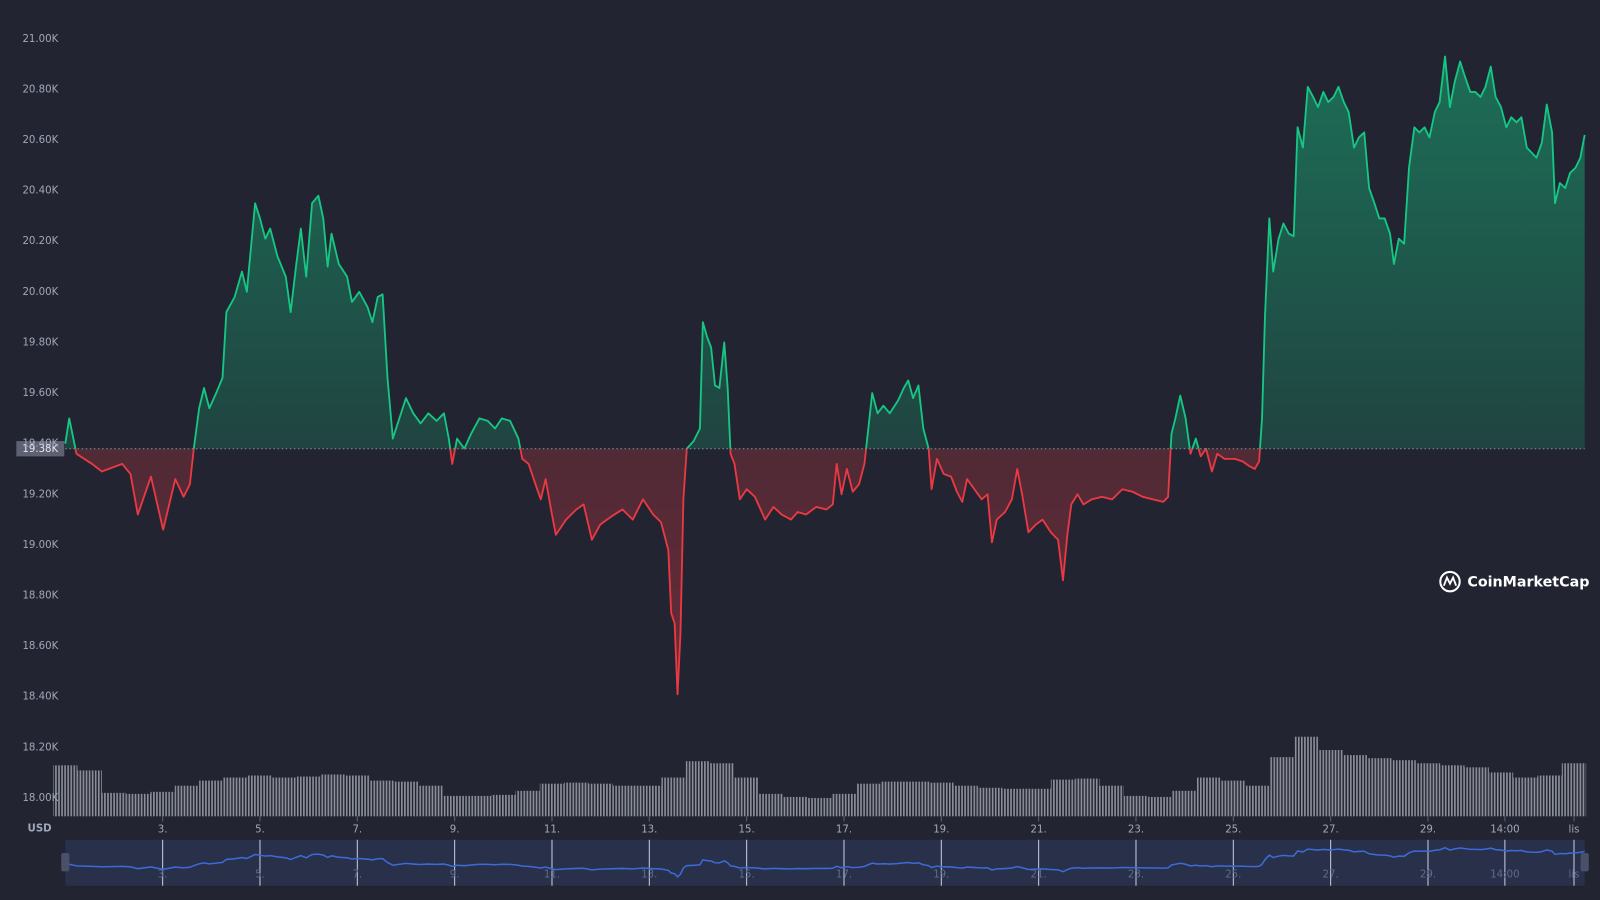  What do you see at coordinates (40, 292) in the screenshot?
I see `y-tick-label: 20.00K` at bounding box center [40, 292].